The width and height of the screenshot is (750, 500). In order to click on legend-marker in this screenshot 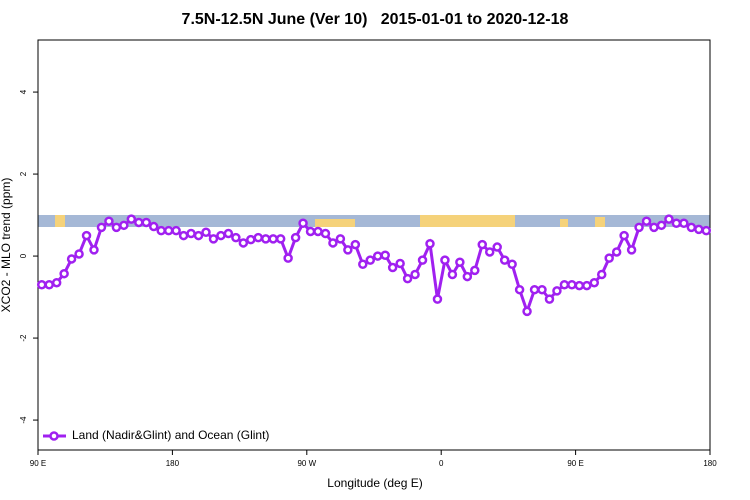, I will do `click(54, 436)`.